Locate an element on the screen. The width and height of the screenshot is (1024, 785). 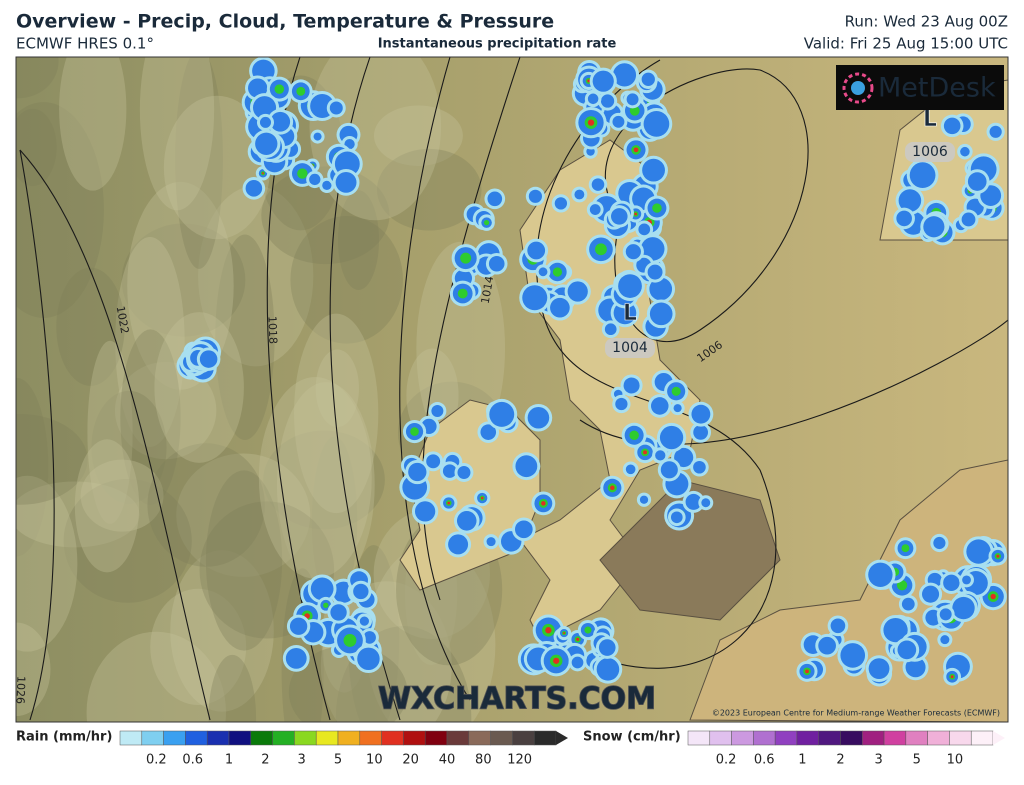
isobar-label: 1018 is located at coordinates (273, 330).